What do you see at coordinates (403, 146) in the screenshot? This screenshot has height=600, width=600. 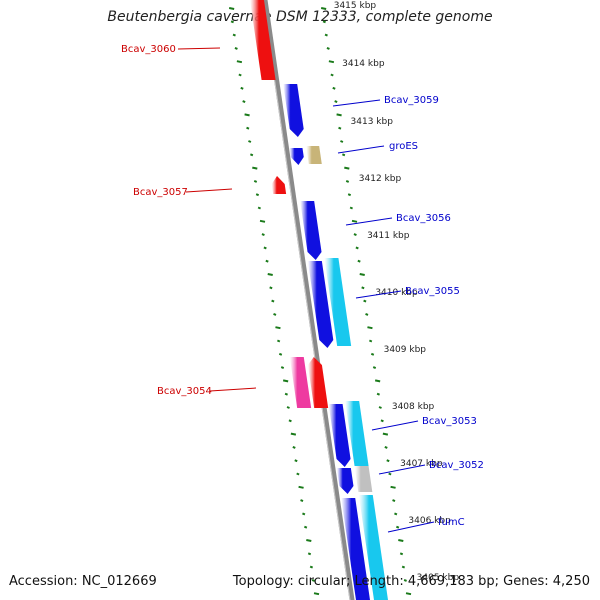 I see `gene-label: groES` at bounding box center [403, 146].